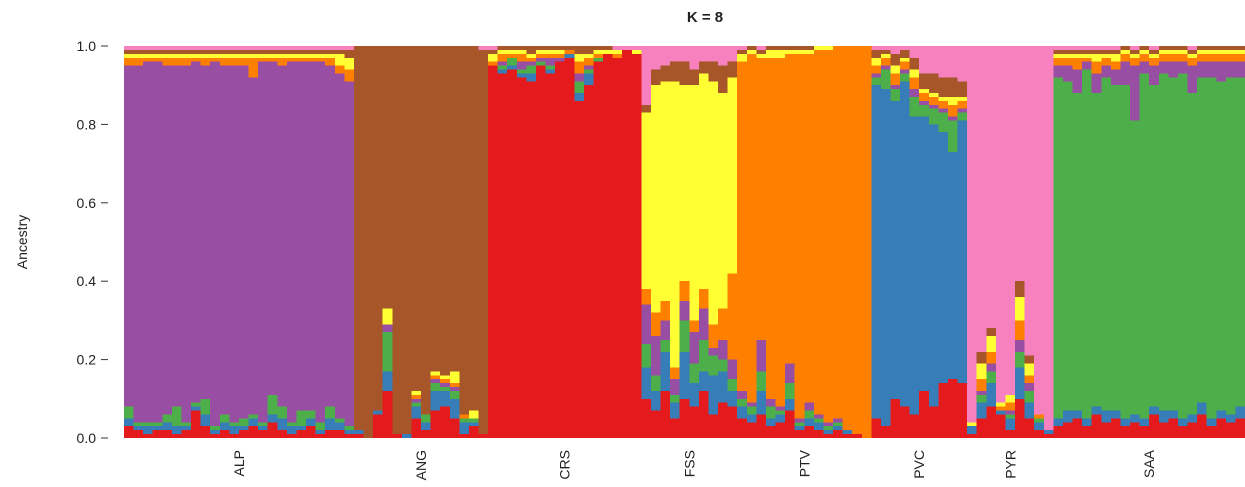  I want to click on y-tick-label: 0.6, so click(87, 203).